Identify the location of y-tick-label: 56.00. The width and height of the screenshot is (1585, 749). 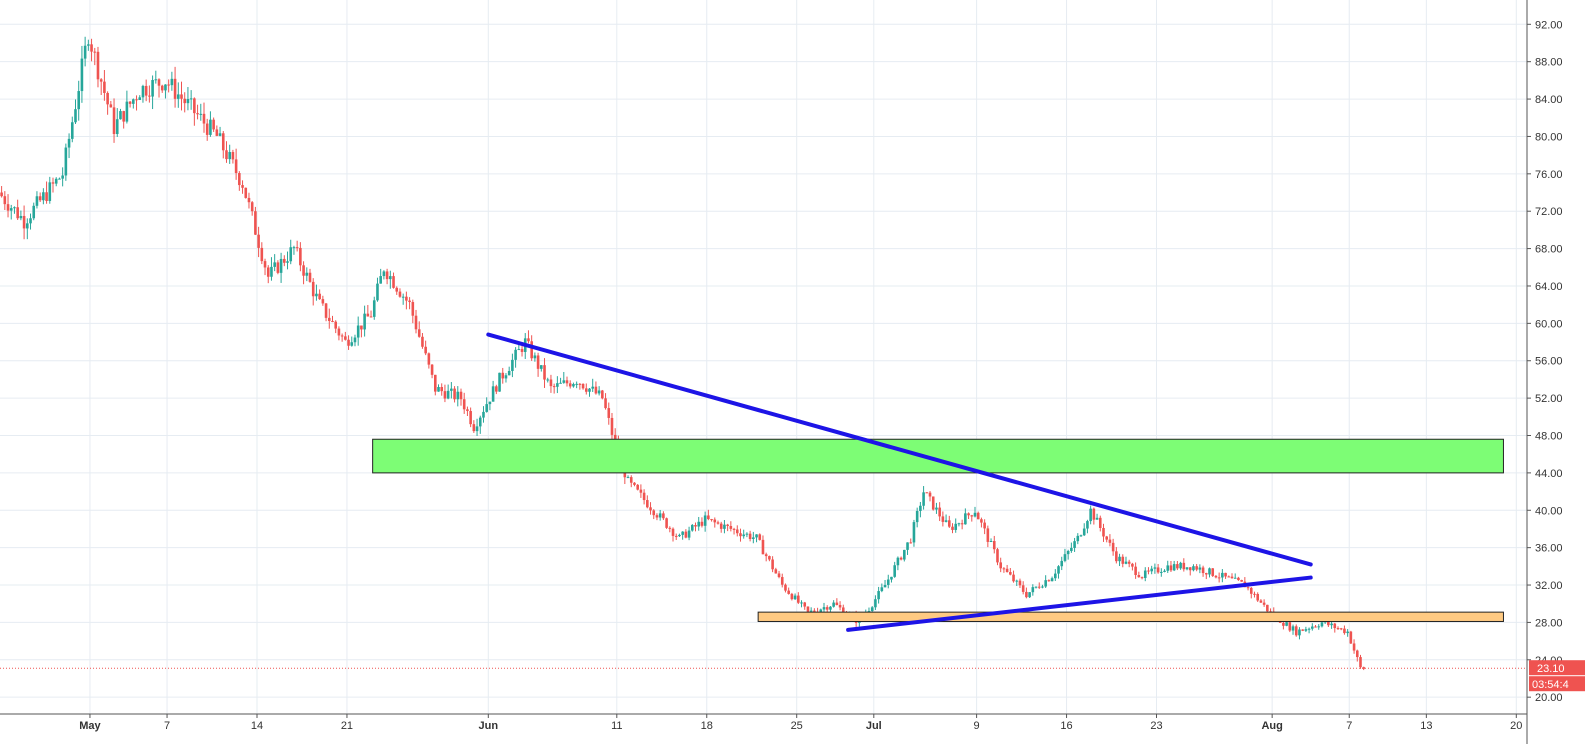
(1549, 362).